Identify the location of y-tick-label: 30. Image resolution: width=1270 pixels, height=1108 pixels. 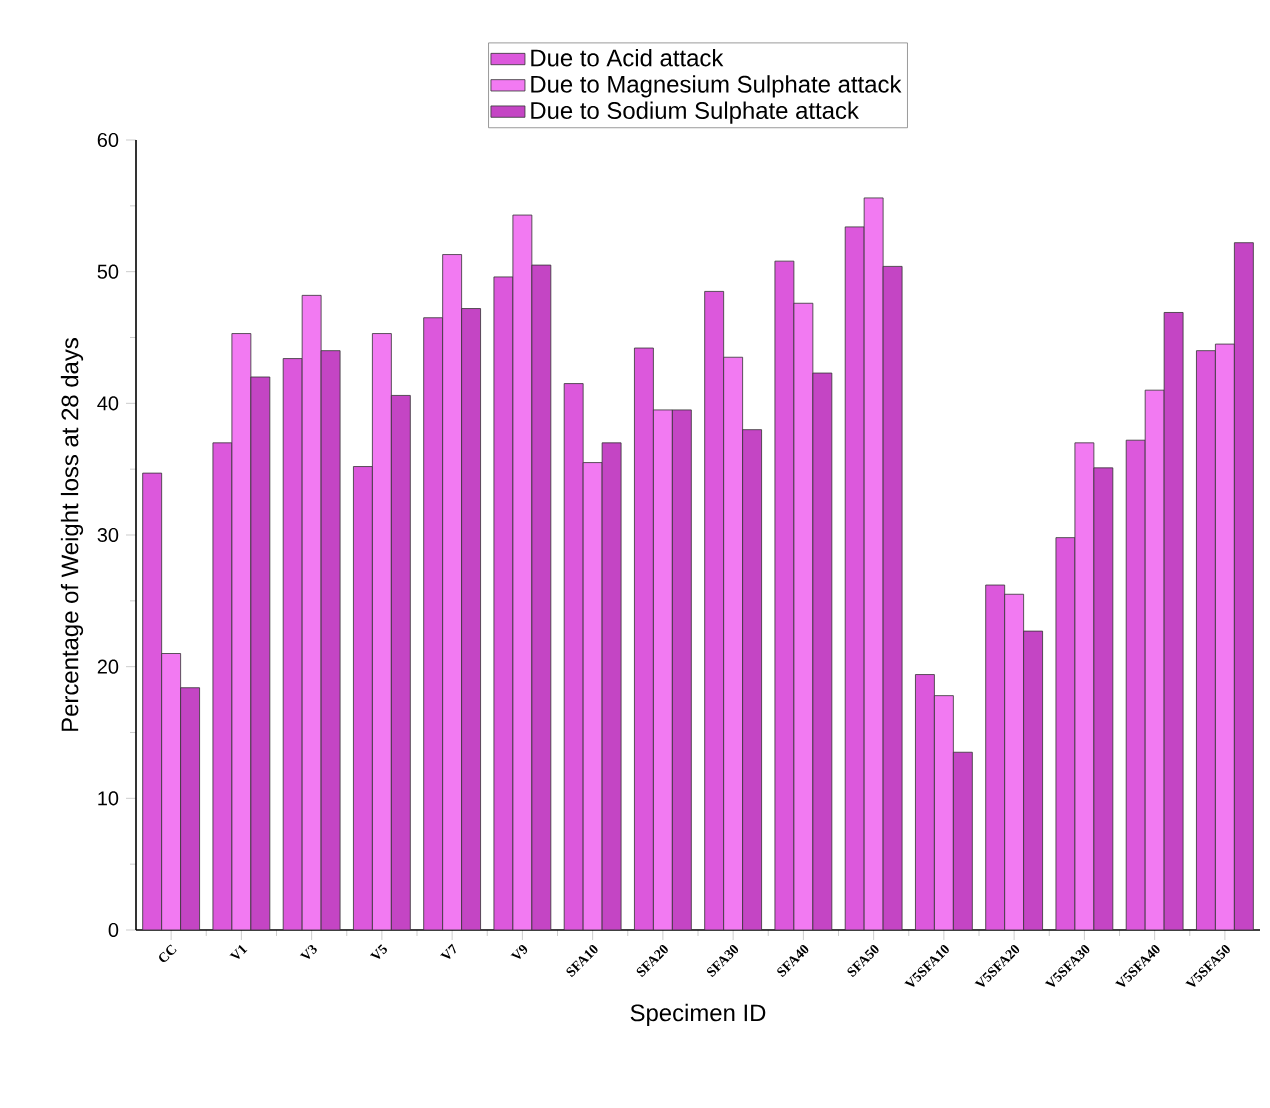
(108, 535).